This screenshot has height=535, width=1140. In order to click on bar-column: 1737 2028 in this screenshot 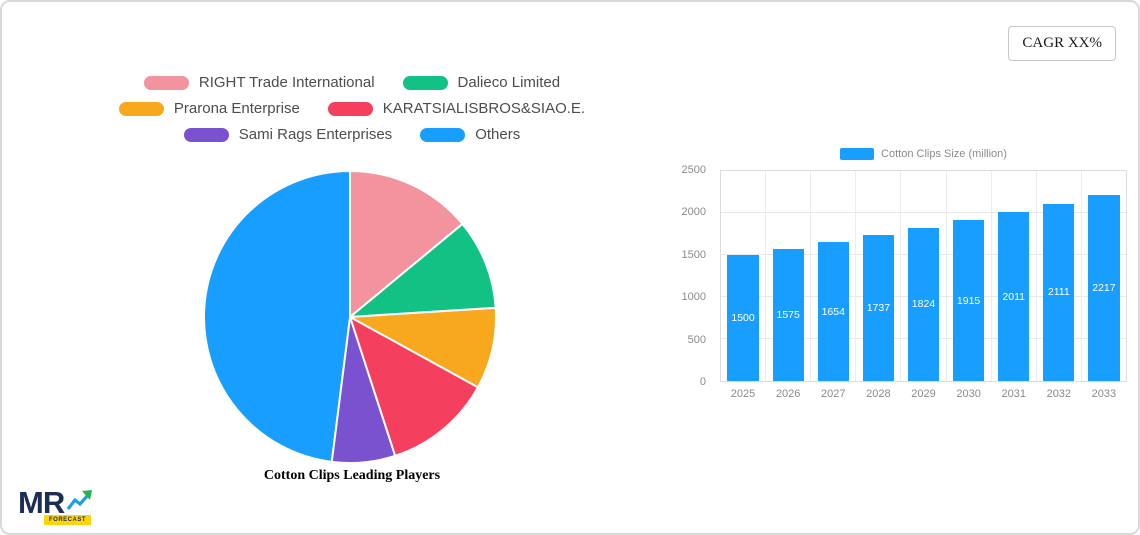, I will do `click(879, 285)`.